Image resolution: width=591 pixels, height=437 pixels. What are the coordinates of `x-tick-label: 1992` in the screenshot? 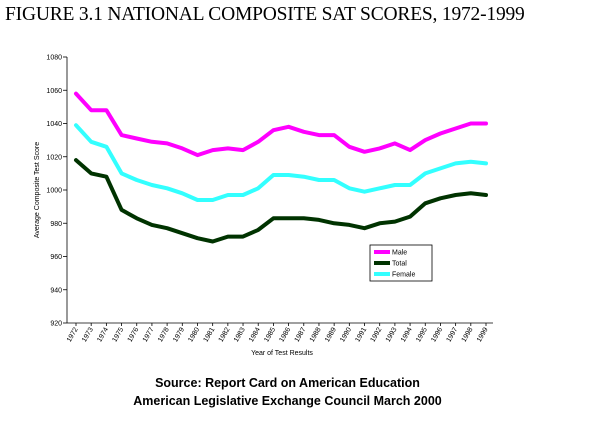 It's located at (377, 334).